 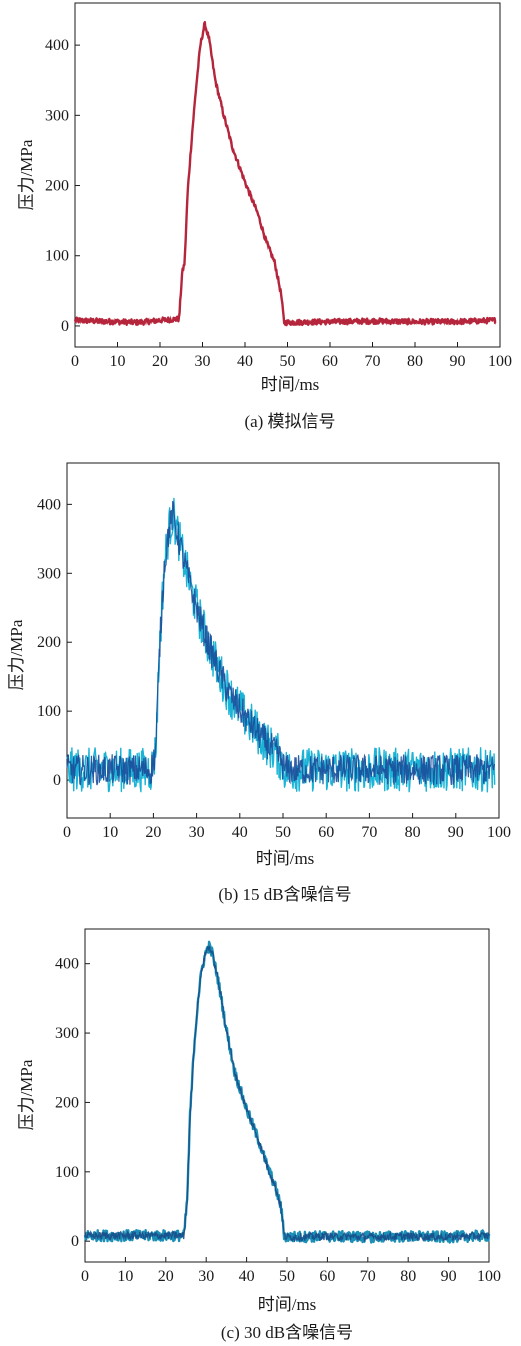 I want to click on chart-caption: (c) 30 dB含噪信号, so click(x=287, y=1332).